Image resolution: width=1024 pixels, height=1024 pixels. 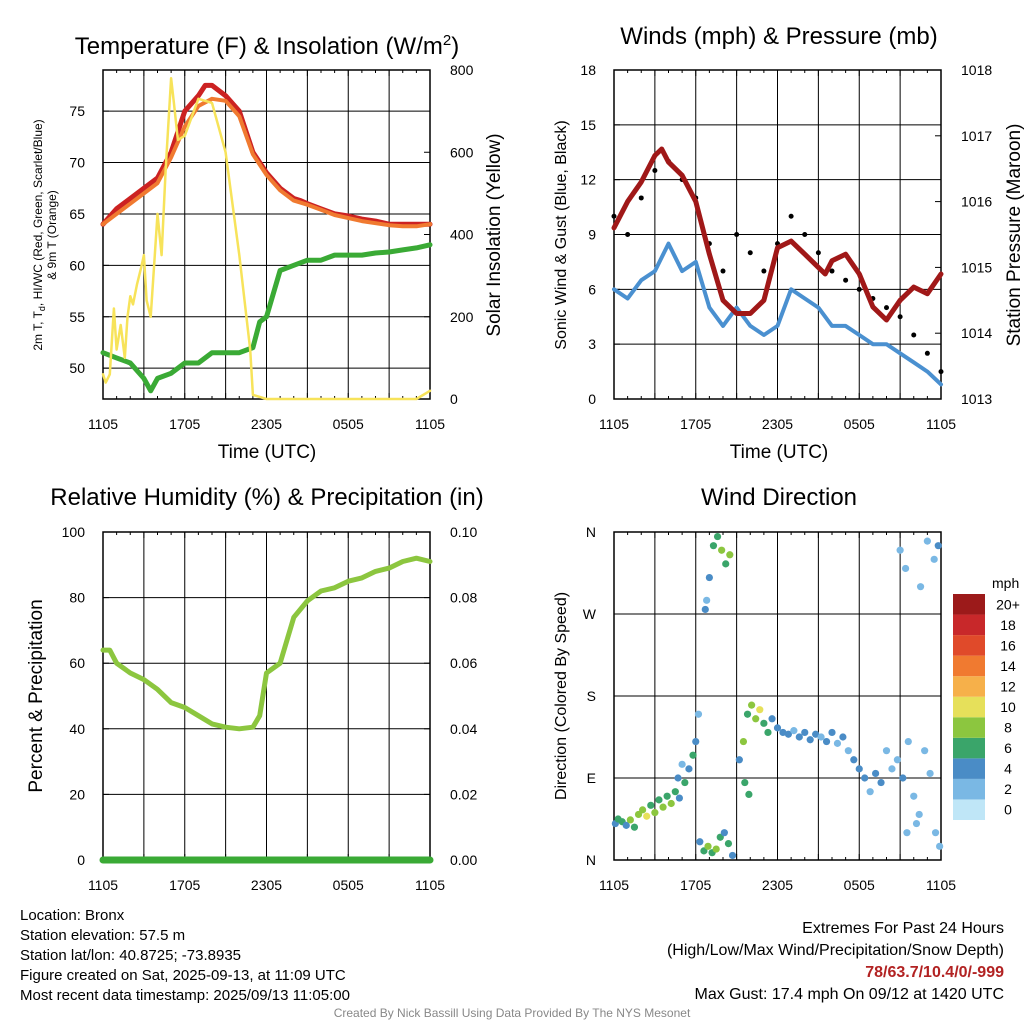 What do you see at coordinates (1014, 235) in the screenshot?
I see `wind-y2label: Station Pressure (Maroon)` at bounding box center [1014, 235].